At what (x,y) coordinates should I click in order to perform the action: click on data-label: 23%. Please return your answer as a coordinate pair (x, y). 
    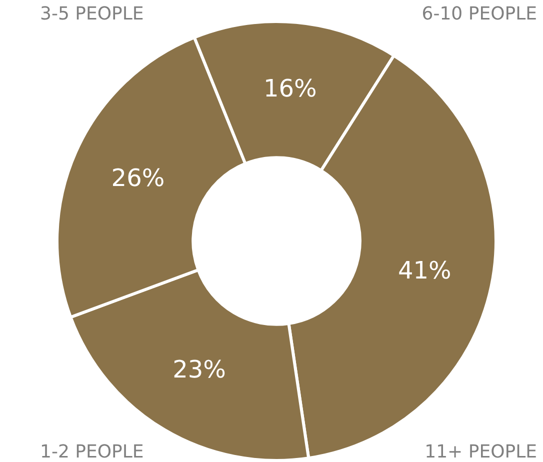
    Looking at the image, I should click on (199, 370).